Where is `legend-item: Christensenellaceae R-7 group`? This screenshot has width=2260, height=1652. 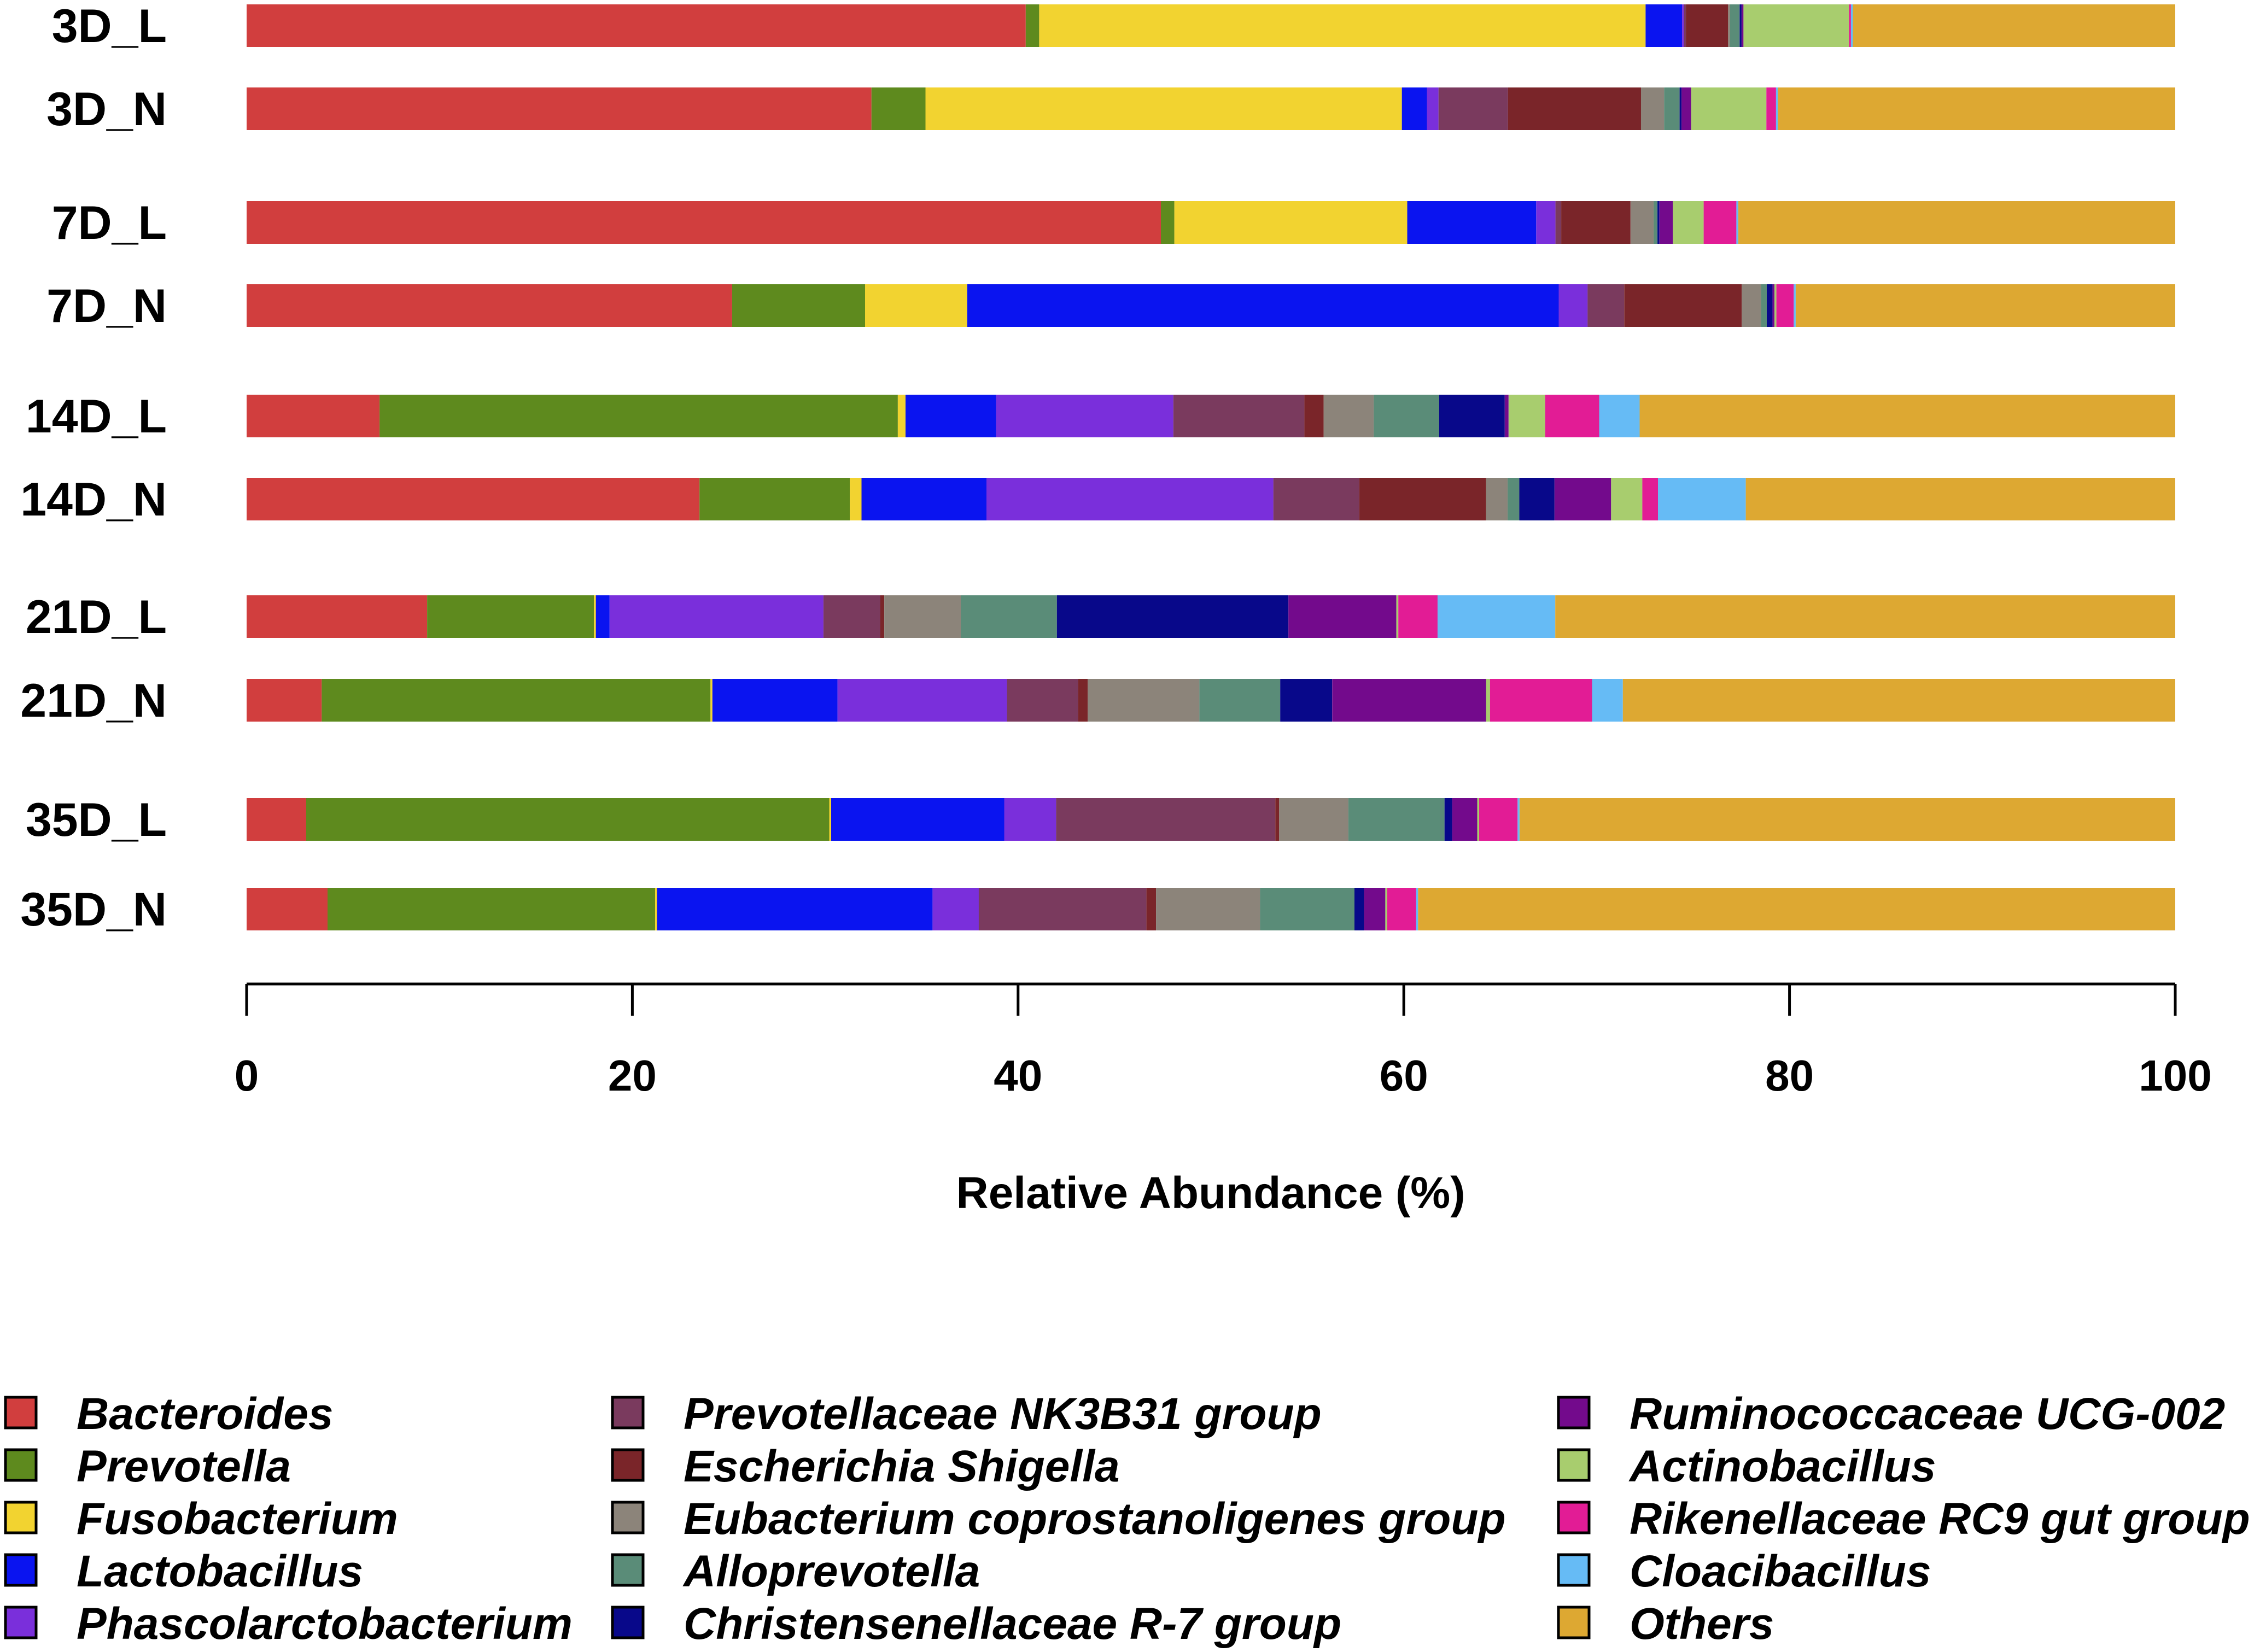
legend-item: Christensenellaceae R-7 group is located at coordinates (976, 1624).